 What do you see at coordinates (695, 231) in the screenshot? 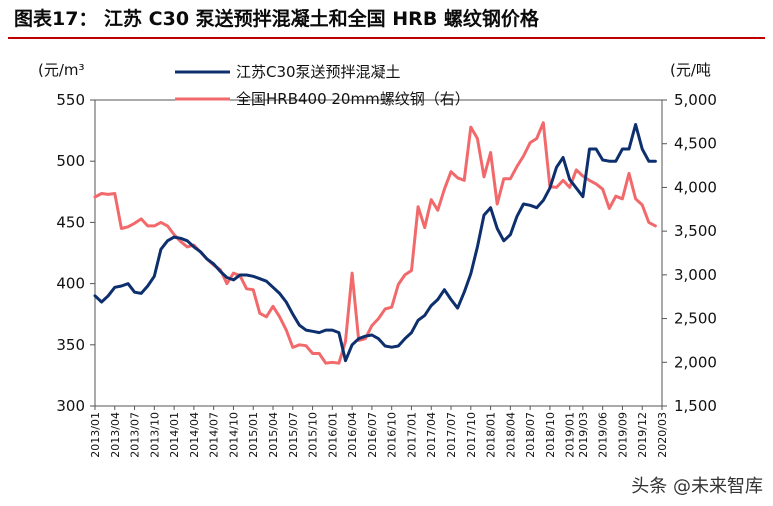
I see `right-tick-label: 3,500` at bounding box center [695, 231].